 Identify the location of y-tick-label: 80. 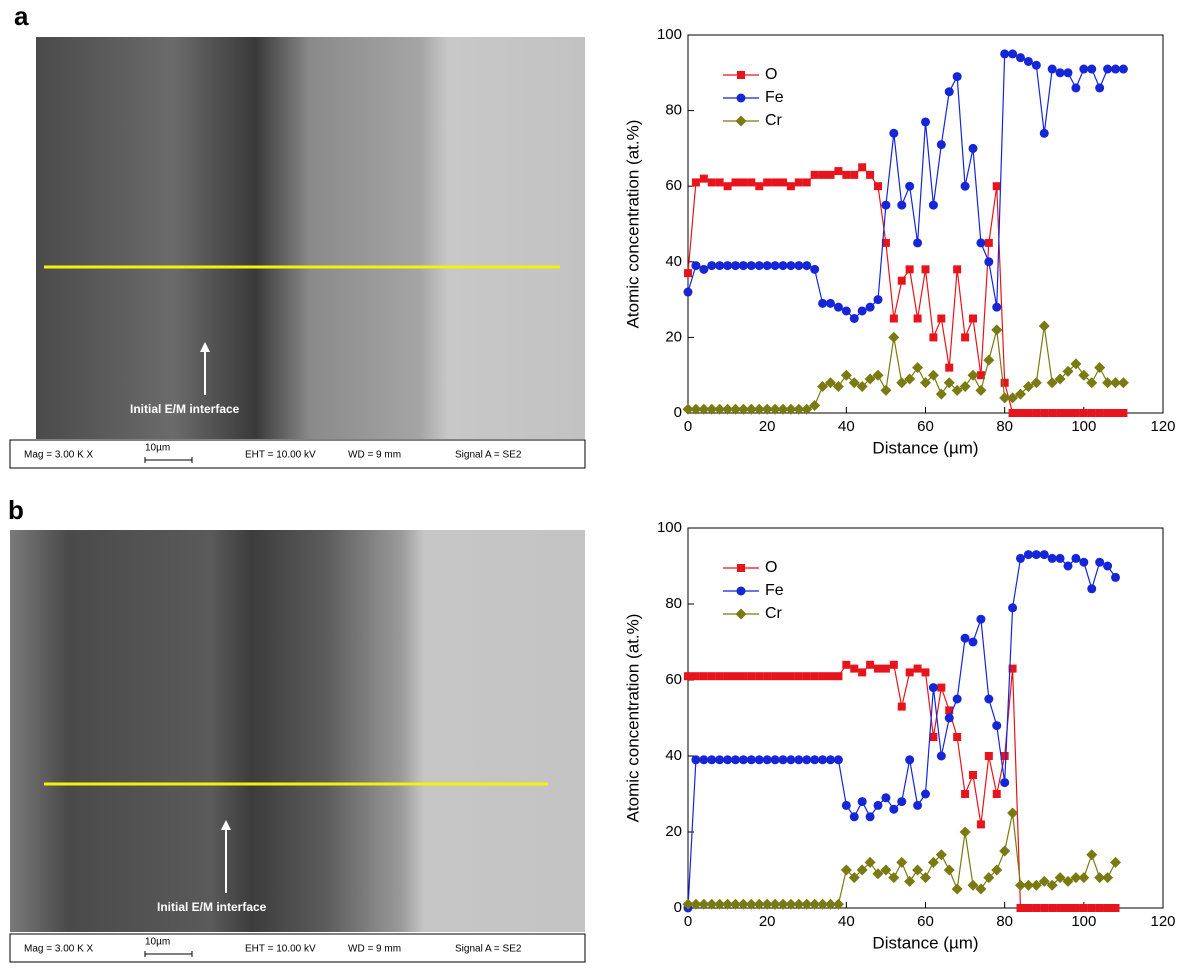
(673, 110).